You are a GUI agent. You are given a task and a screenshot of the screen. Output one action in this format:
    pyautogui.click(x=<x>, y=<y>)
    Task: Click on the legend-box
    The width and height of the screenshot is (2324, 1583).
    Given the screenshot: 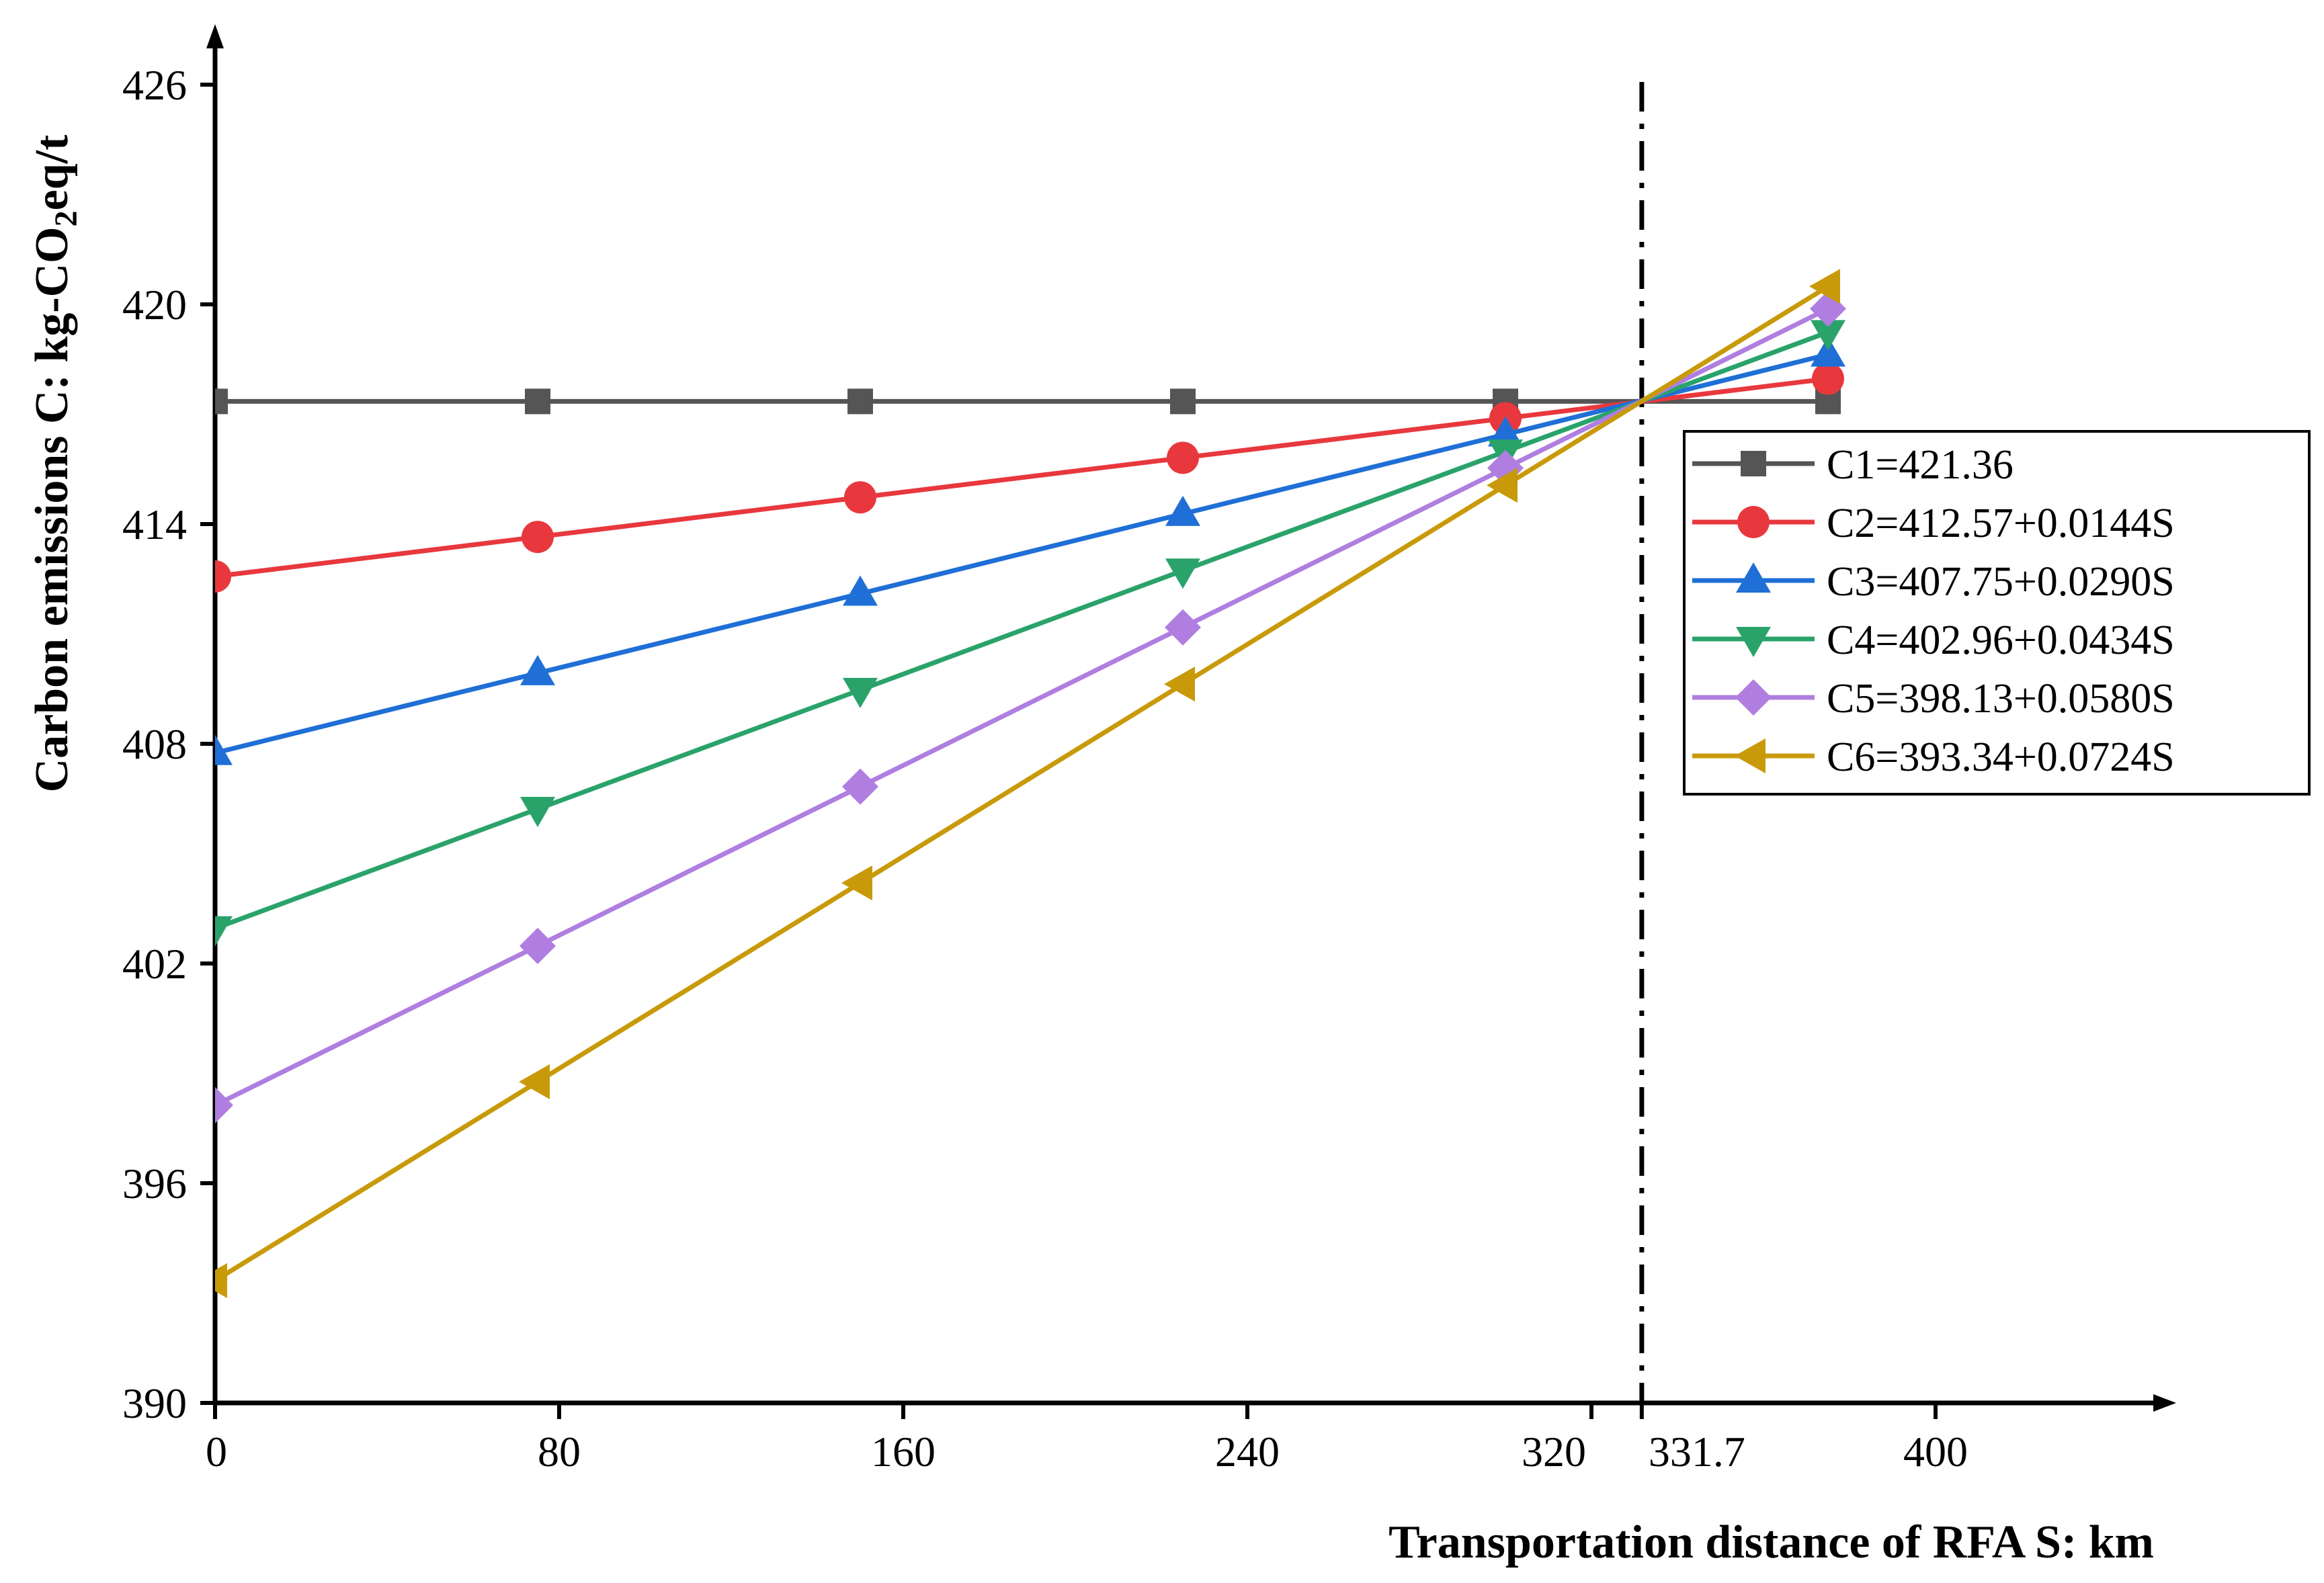 What is the action you would take?
    pyautogui.click(x=1997, y=613)
    